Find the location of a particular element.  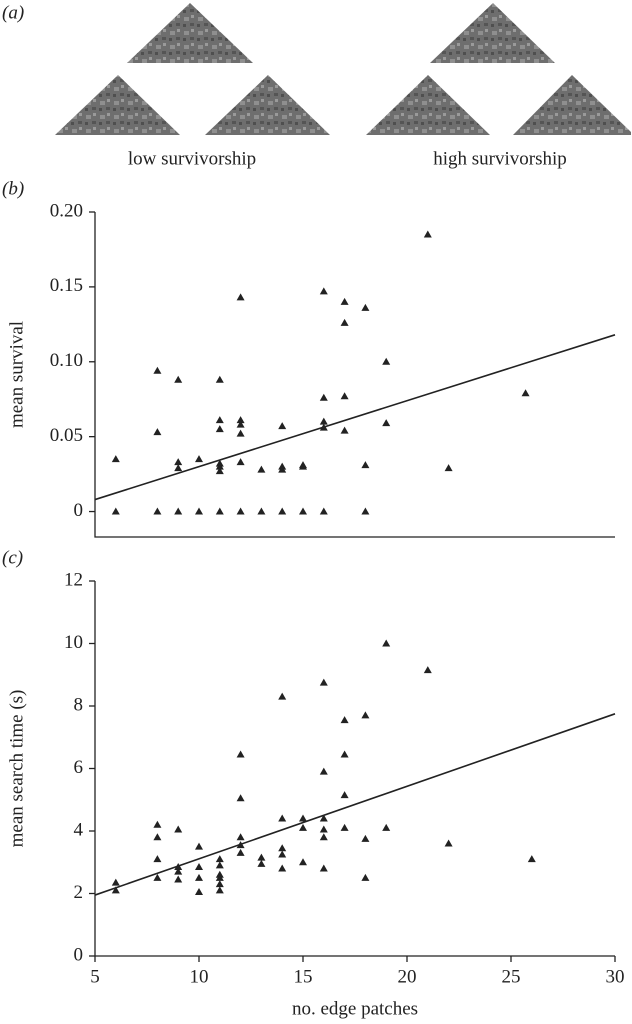

y-tick-label: 0.20 is located at coordinates (66, 210).